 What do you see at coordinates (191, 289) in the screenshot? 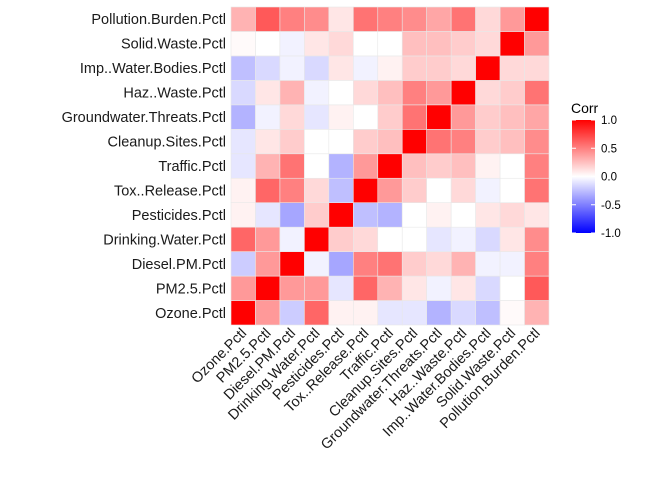
I see `y-tick-label: PM2.5.Pctl` at bounding box center [191, 289].